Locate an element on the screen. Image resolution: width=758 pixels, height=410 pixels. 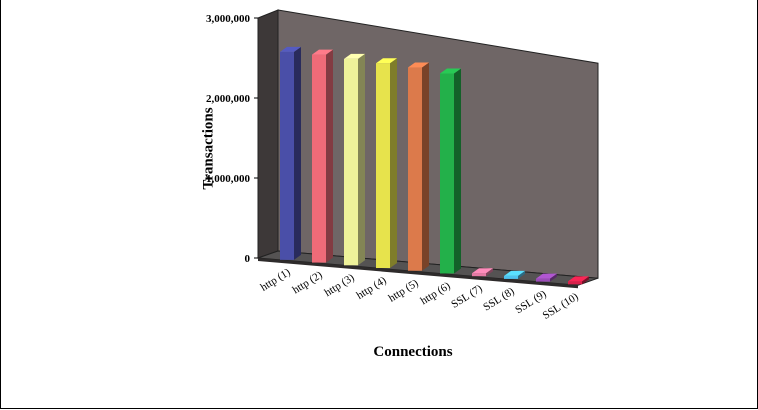
x-tick-label: SSL (7) is located at coordinates (467, 296).